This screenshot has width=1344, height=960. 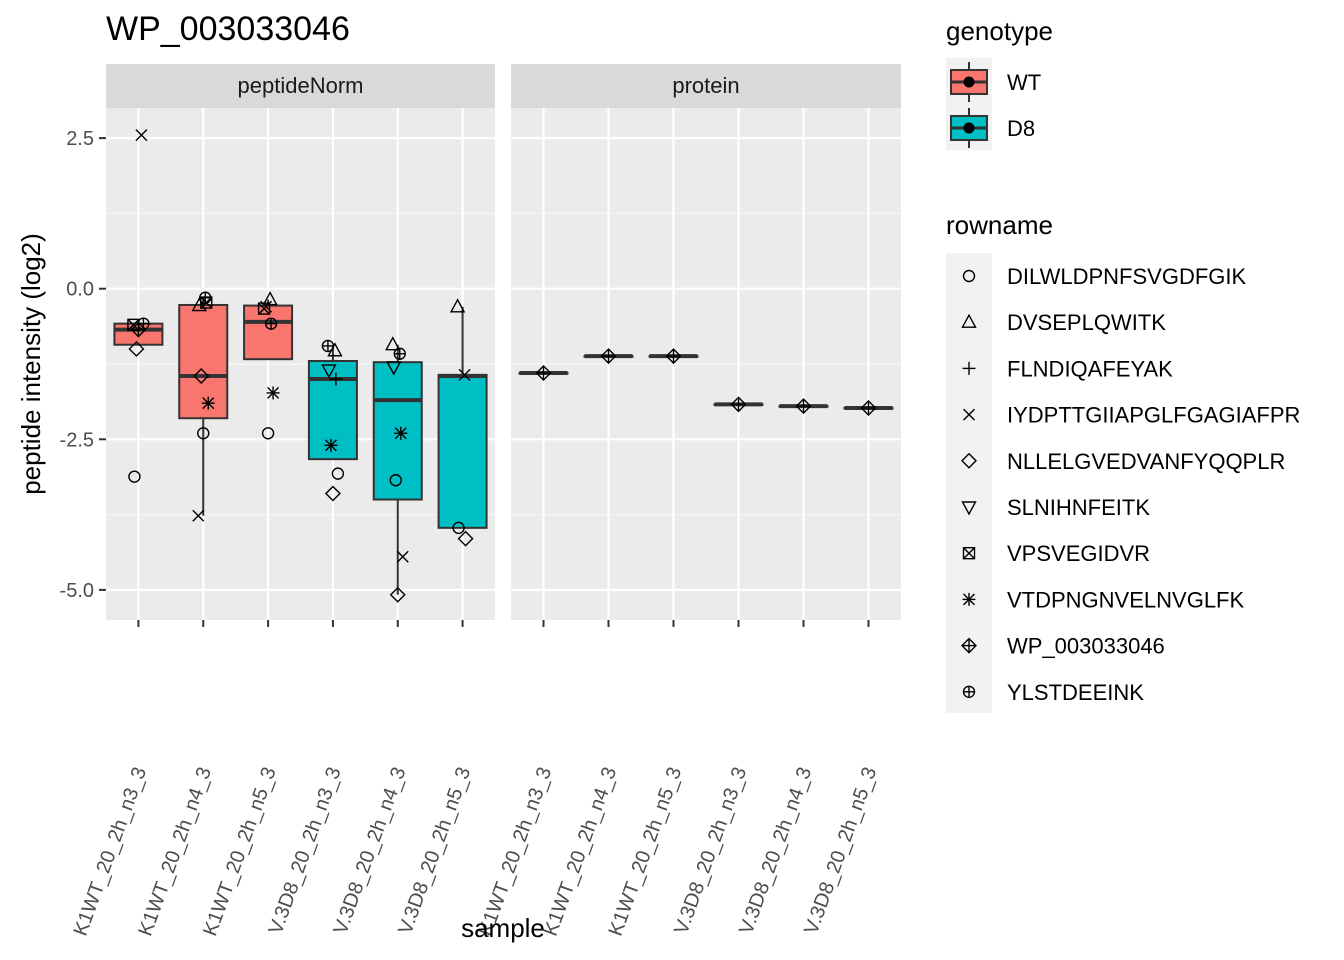 What do you see at coordinates (228, 29) in the screenshot?
I see `chart-title: WP_003033046` at bounding box center [228, 29].